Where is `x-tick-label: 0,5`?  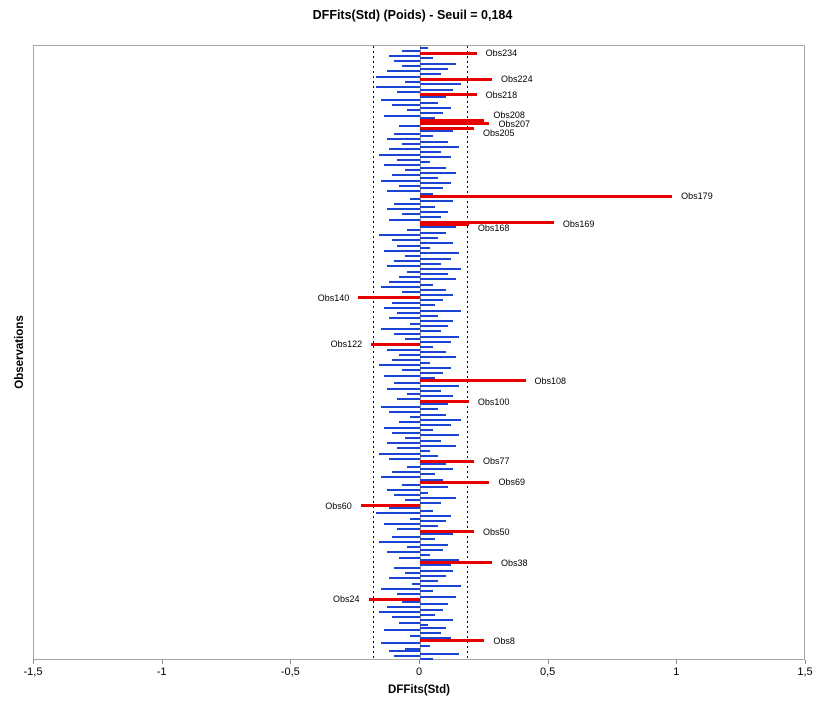 x-tick-label: 0,5 is located at coordinates (548, 672).